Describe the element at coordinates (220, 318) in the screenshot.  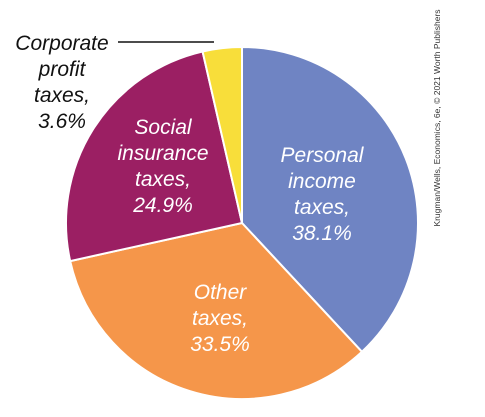
I see `label-other-taxes: Other taxes, 33.5%` at that location.